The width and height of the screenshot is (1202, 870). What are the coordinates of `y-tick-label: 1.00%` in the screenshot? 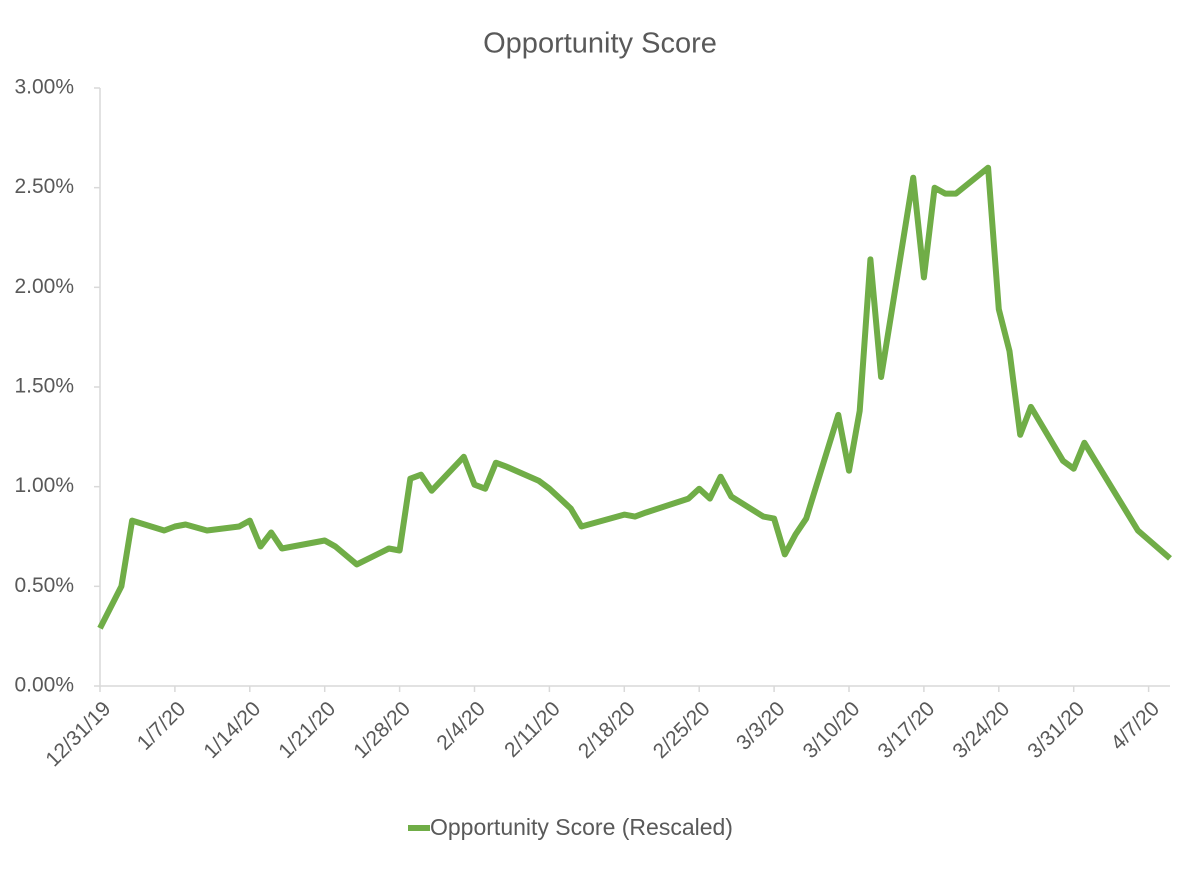 It's located at (44, 485).